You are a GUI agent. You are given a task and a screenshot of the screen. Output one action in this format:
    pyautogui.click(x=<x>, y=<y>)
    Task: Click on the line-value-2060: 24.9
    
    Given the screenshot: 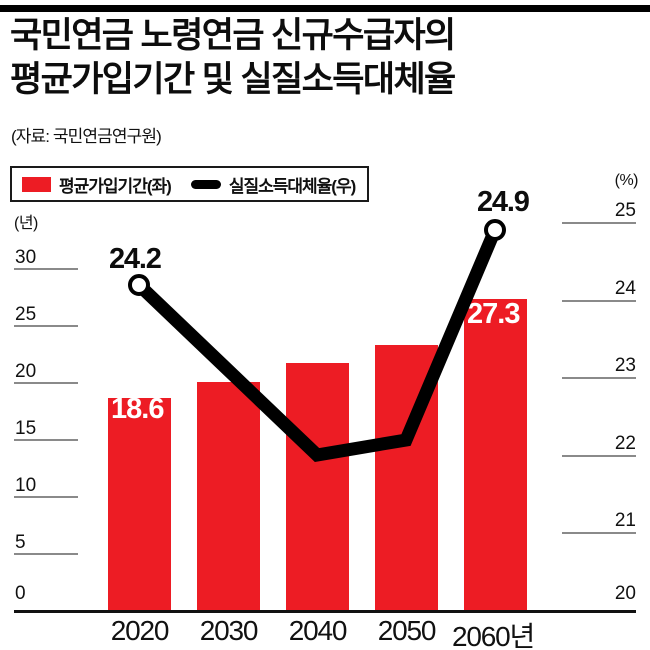 What is the action you would take?
    pyautogui.click(x=503, y=202)
    